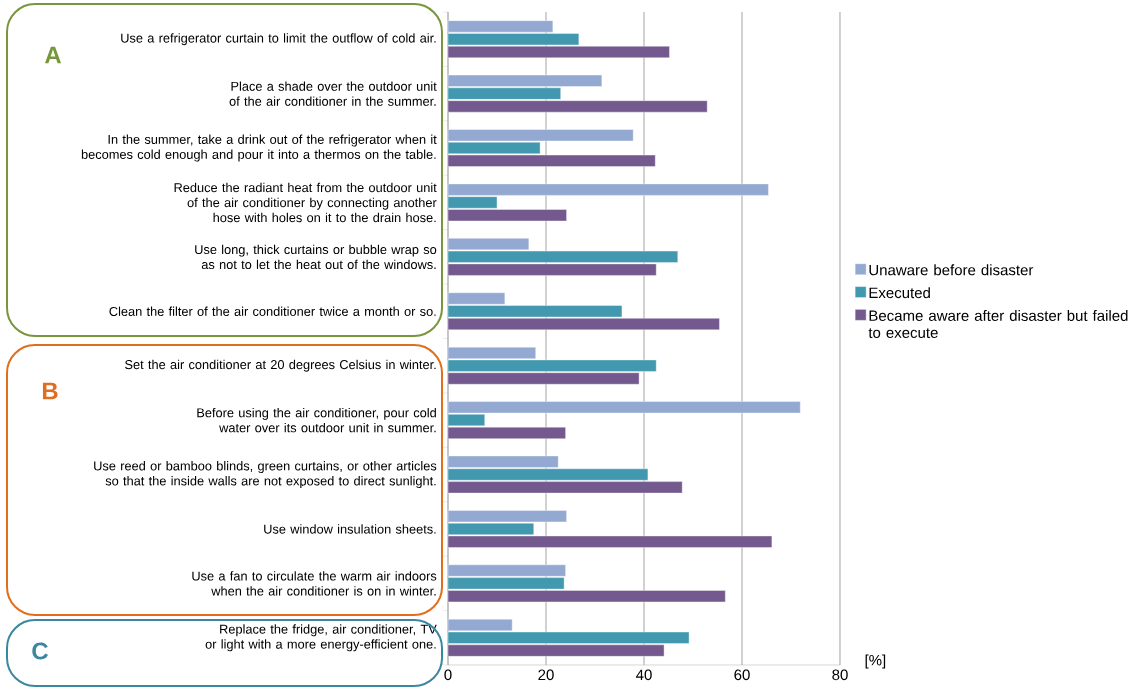  Describe the element at coordinates (840, 675) in the screenshot. I see `x-tick-label: 80` at that location.